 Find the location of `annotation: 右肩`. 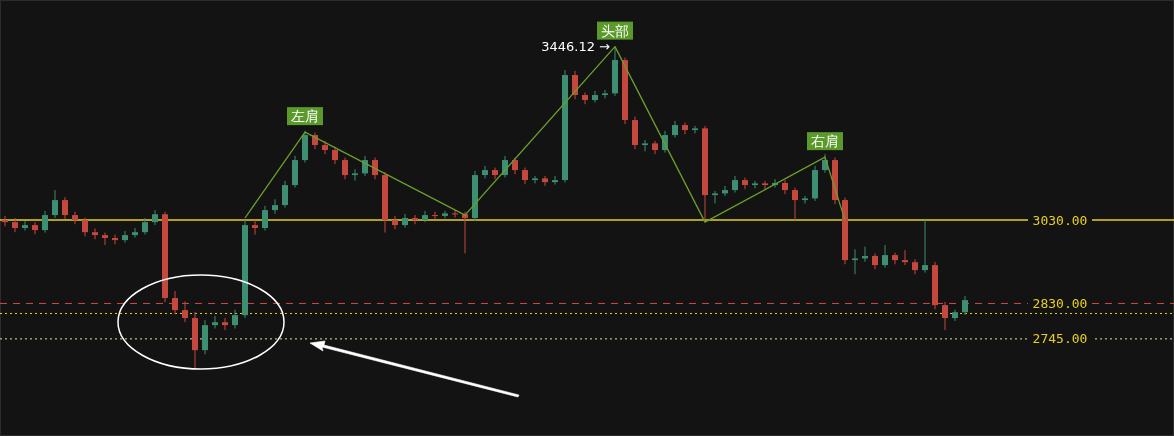

annotation: 右肩 is located at coordinates (825, 141).